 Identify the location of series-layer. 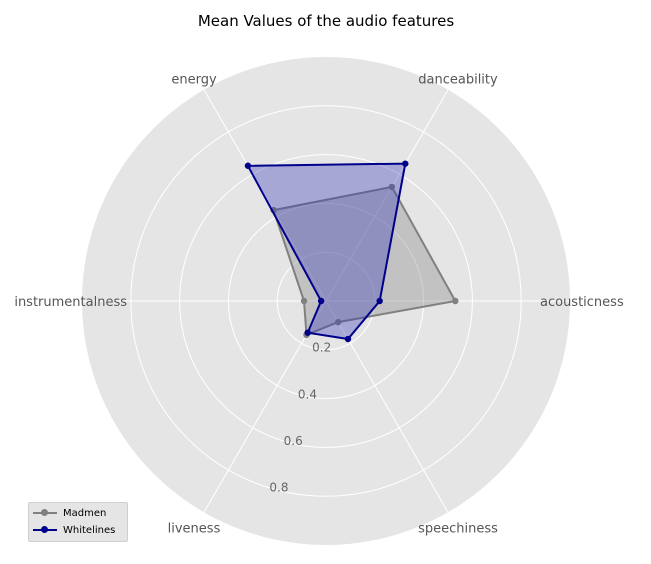
(351, 251).